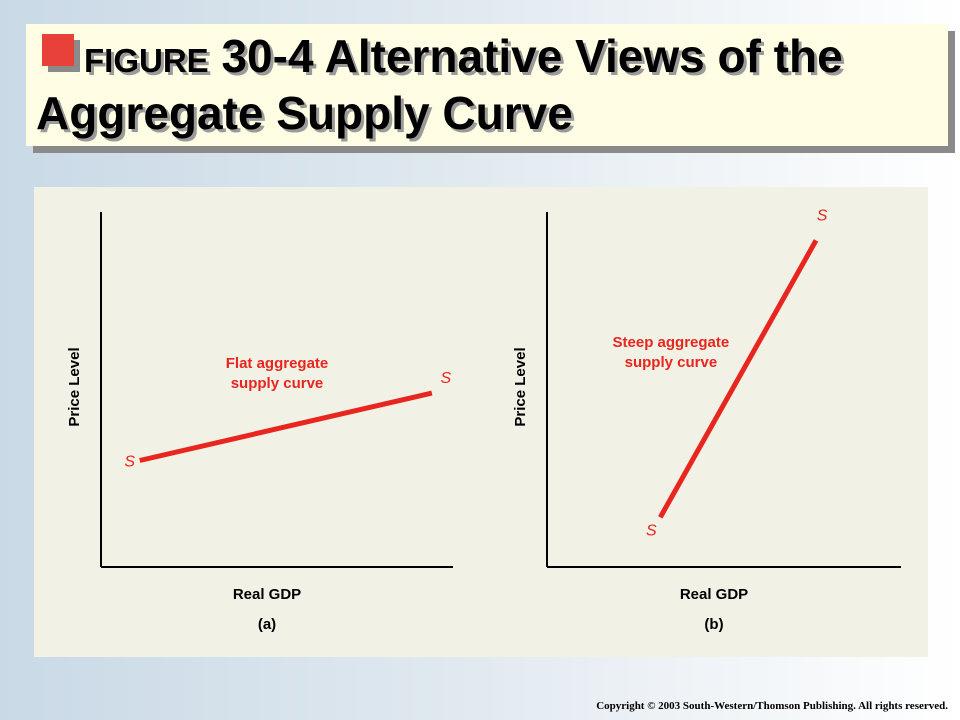 This screenshot has height=720, width=960. Describe the element at coordinates (446, 378) in the screenshot. I see `curve-end-label-0: S` at that location.